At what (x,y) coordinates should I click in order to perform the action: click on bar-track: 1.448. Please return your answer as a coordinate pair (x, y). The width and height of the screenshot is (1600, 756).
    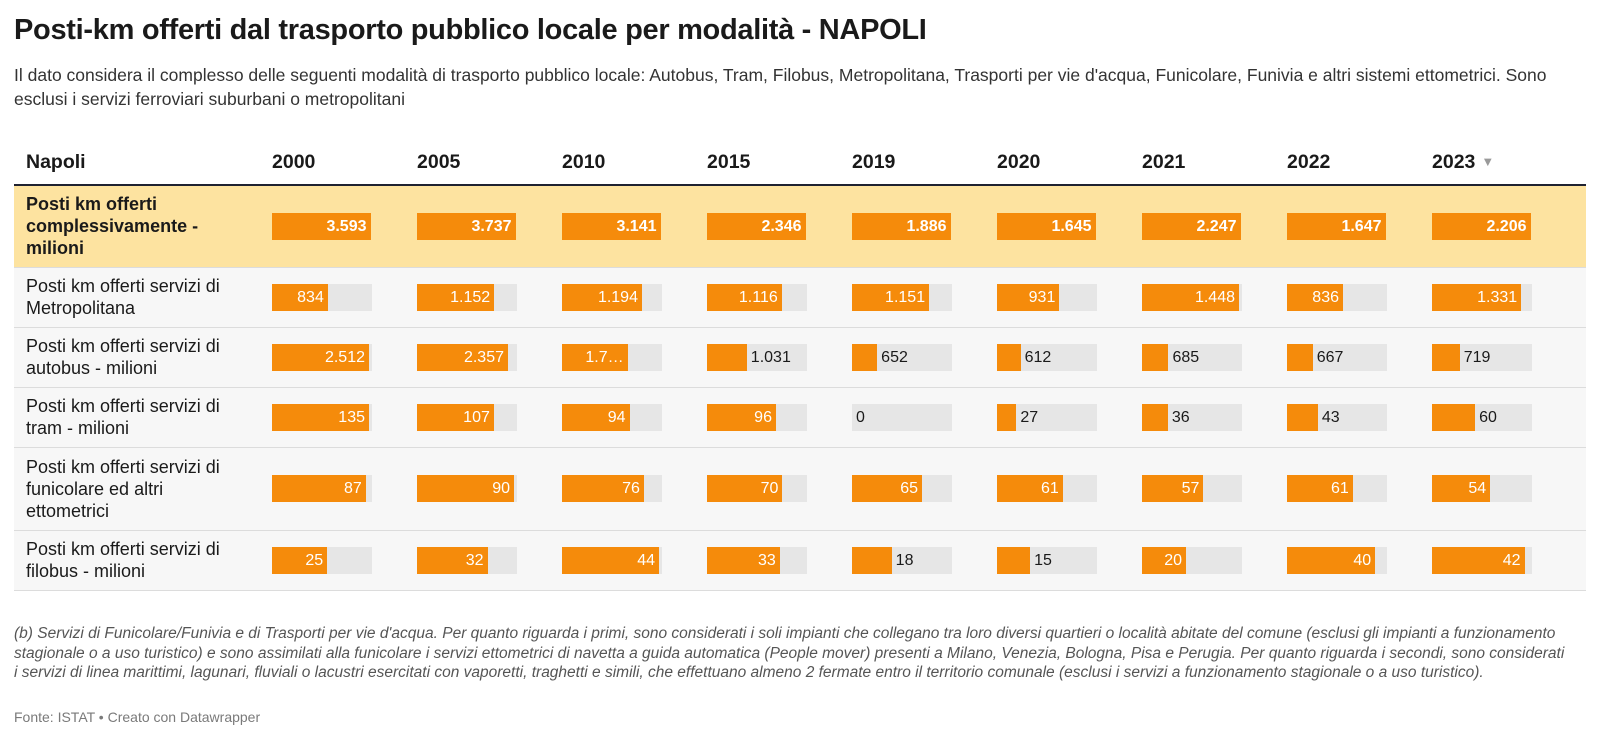
    Looking at the image, I should click on (1192, 297).